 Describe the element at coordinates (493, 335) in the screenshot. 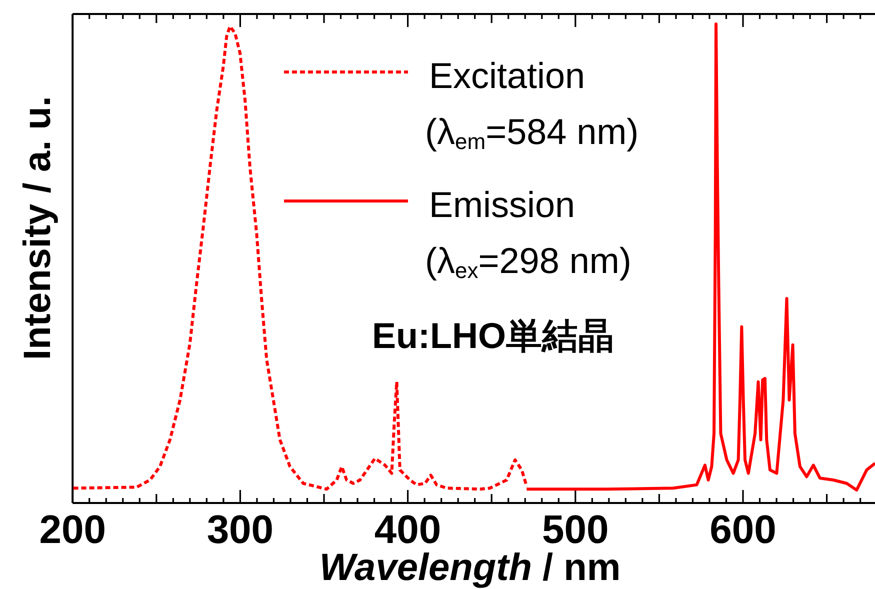

I see `annotation: Eu:LHO単結晶` at that location.